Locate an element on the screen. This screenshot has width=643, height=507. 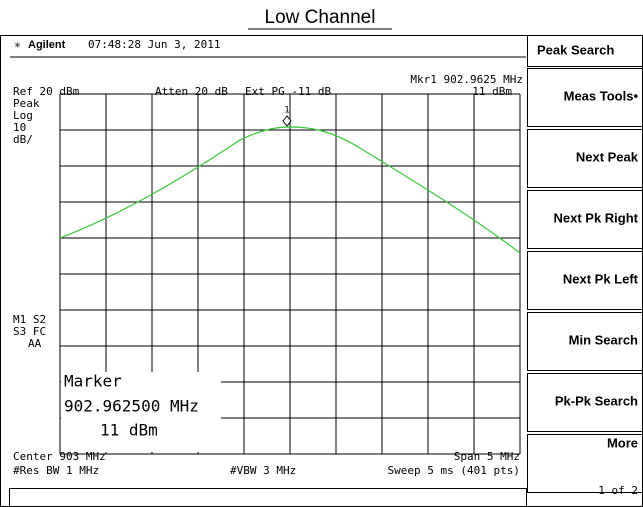
softkey-label: Next Pk Right is located at coordinates (595, 217).